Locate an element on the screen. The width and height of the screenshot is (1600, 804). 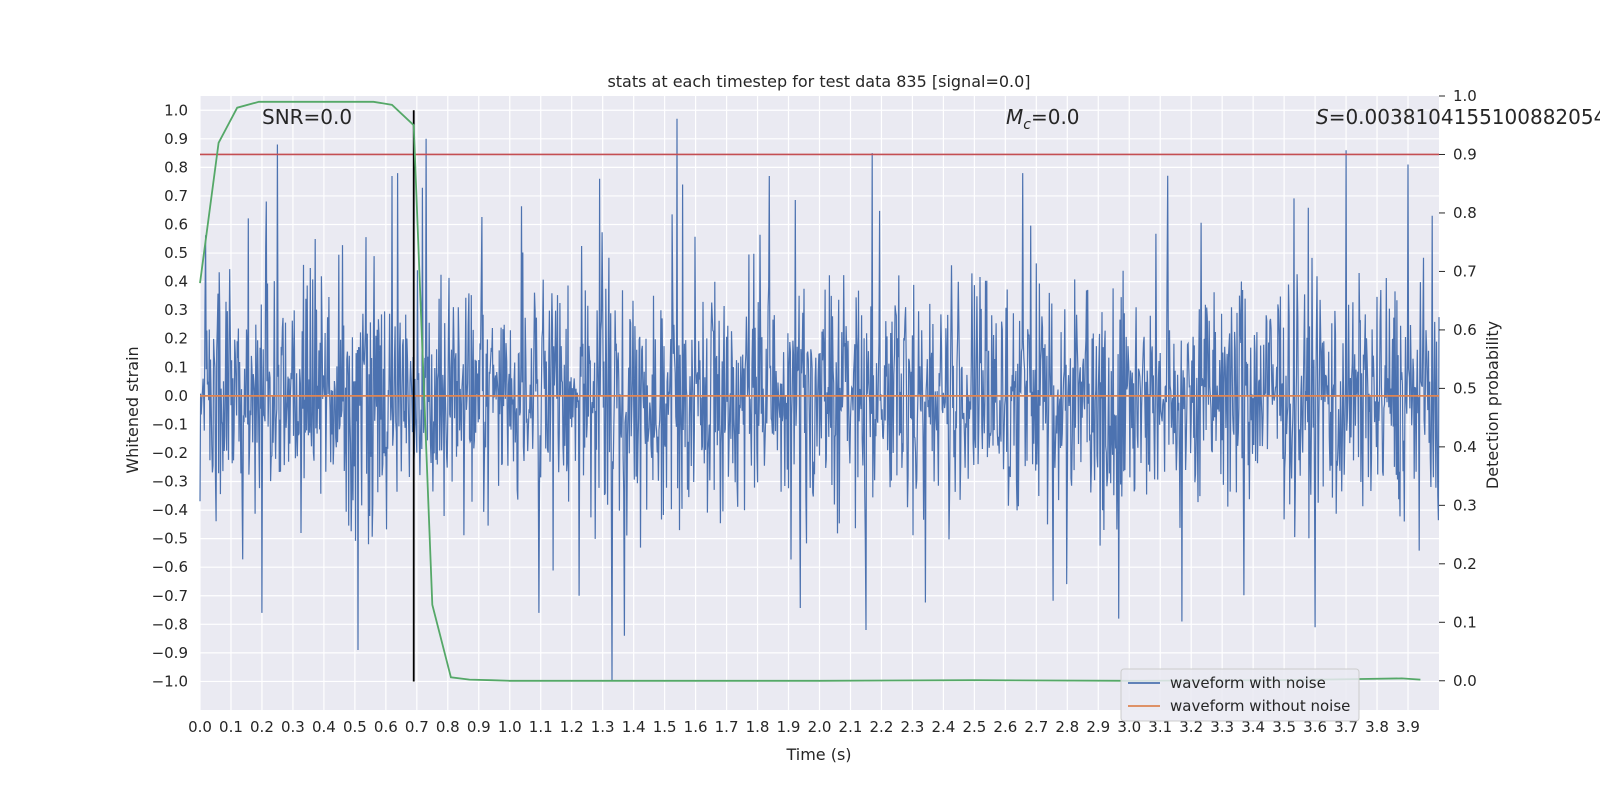
x-tick-label: 0.3 is located at coordinates (293, 727).